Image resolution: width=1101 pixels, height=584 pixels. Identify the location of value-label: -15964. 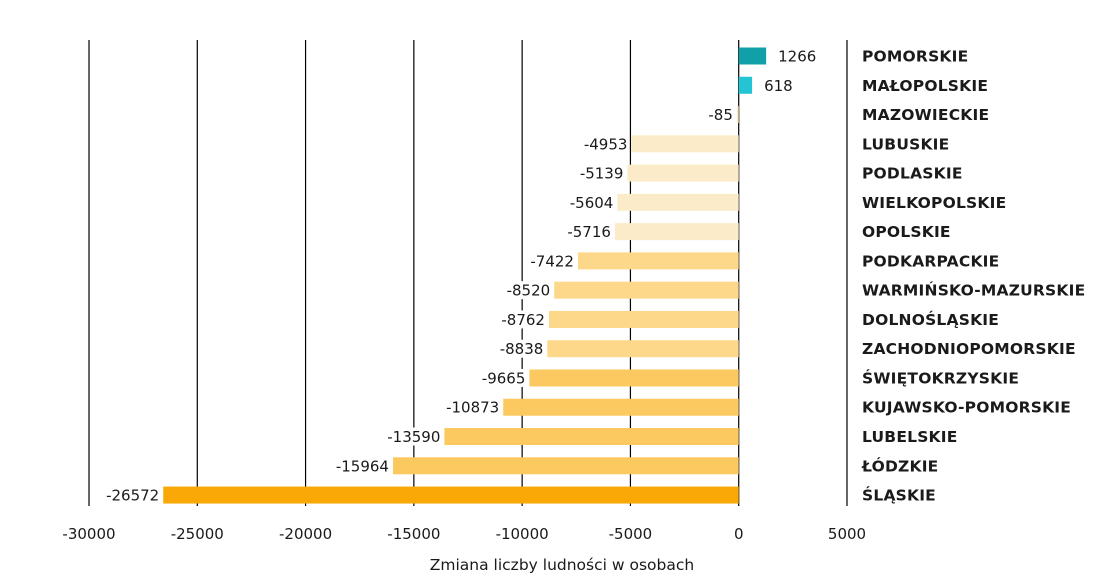
(362, 466).